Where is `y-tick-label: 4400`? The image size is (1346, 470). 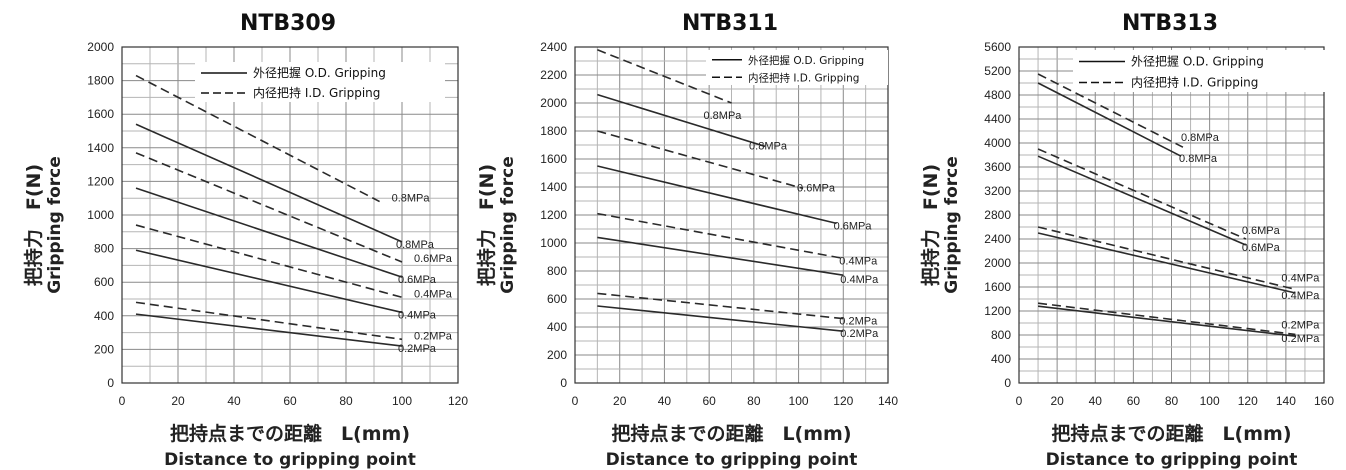 y-tick-label: 4400 is located at coordinates (997, 119).